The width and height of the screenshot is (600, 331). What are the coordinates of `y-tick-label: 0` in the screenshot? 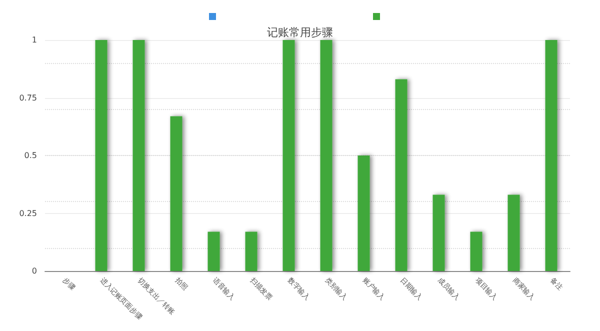 It's located at (34, 271).